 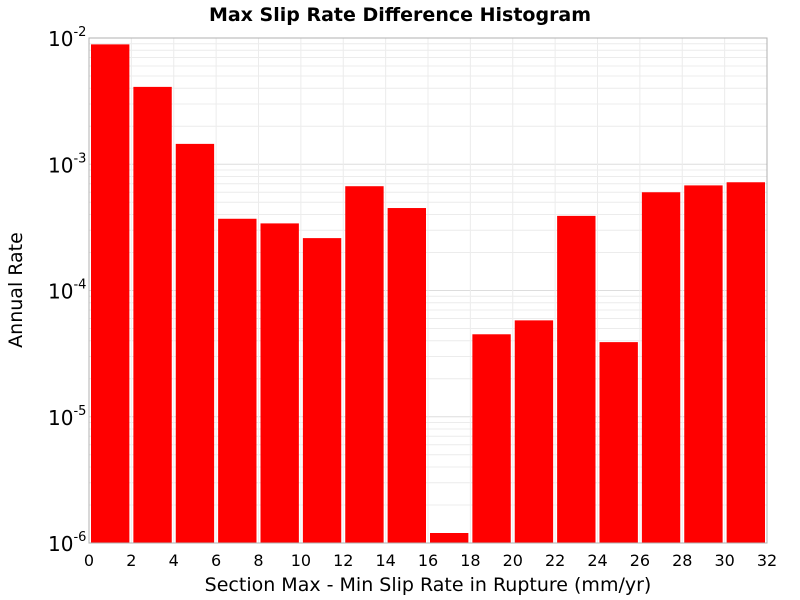 I want to click on y-tick-label: 10⁻⁶, so click(x=67, y=543).